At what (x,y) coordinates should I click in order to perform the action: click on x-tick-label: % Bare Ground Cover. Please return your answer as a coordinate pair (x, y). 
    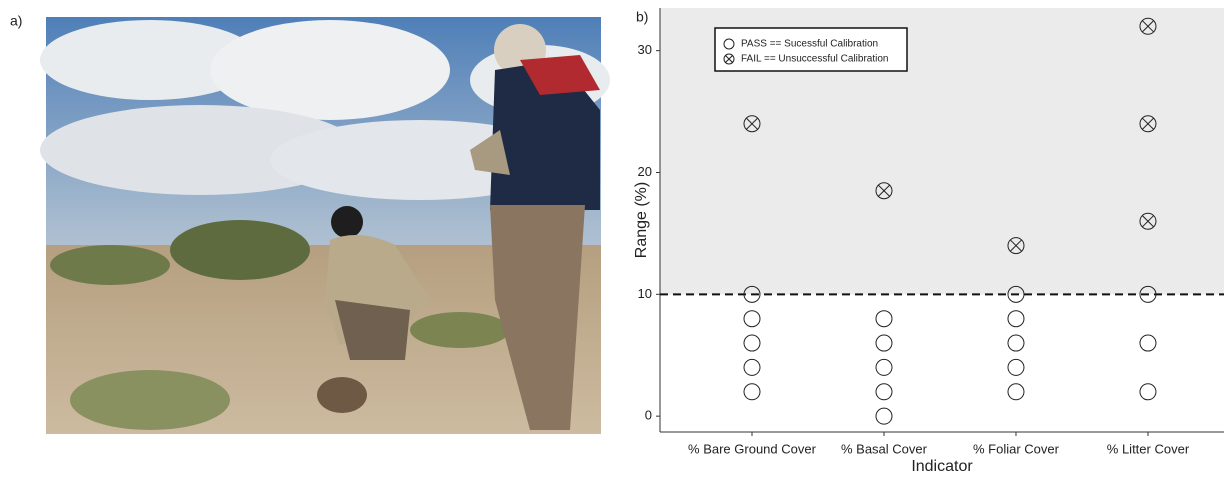
    Looking at the image, I should click on (752, 448).